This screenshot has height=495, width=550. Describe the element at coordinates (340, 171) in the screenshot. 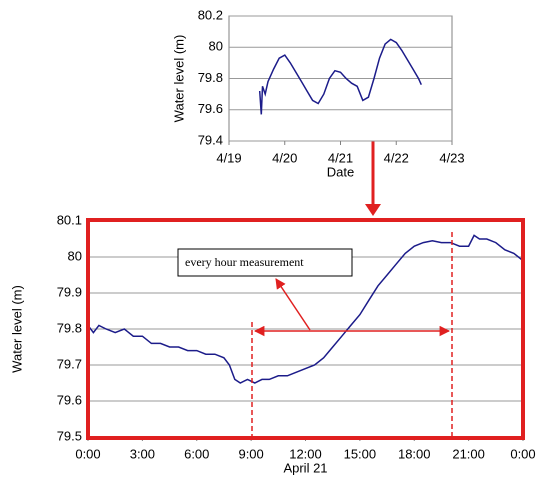

I see `x-axis-label: Date` at that location.